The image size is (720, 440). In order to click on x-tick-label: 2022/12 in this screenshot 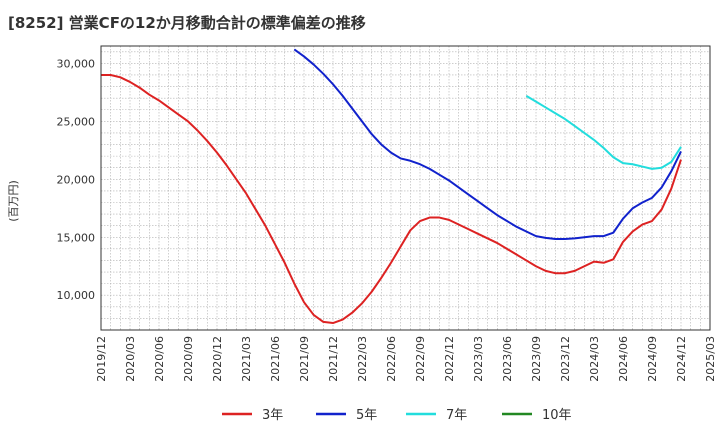, I will do `click(449, 359)`.